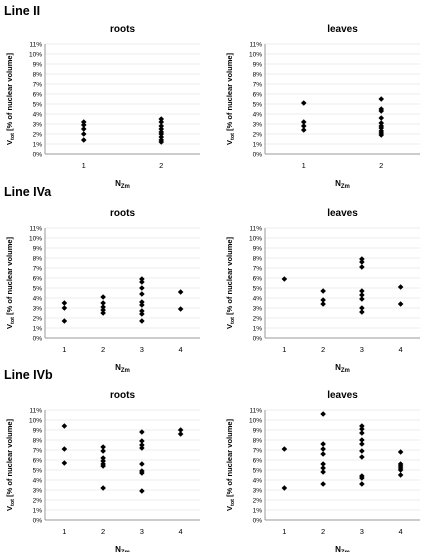  What do you see at coordinates (161, 165) in the screenshot?
I see `x-tick-label: 2` at bounding box center [161, 165].